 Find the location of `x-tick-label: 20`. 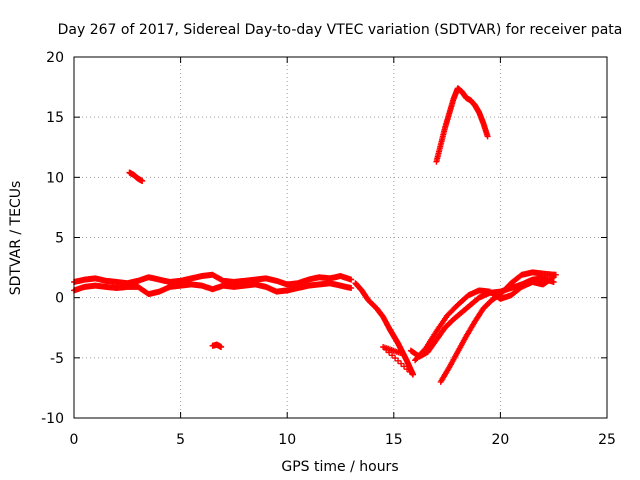

x-tick-label: 20 is located at coordinates (500, 440).